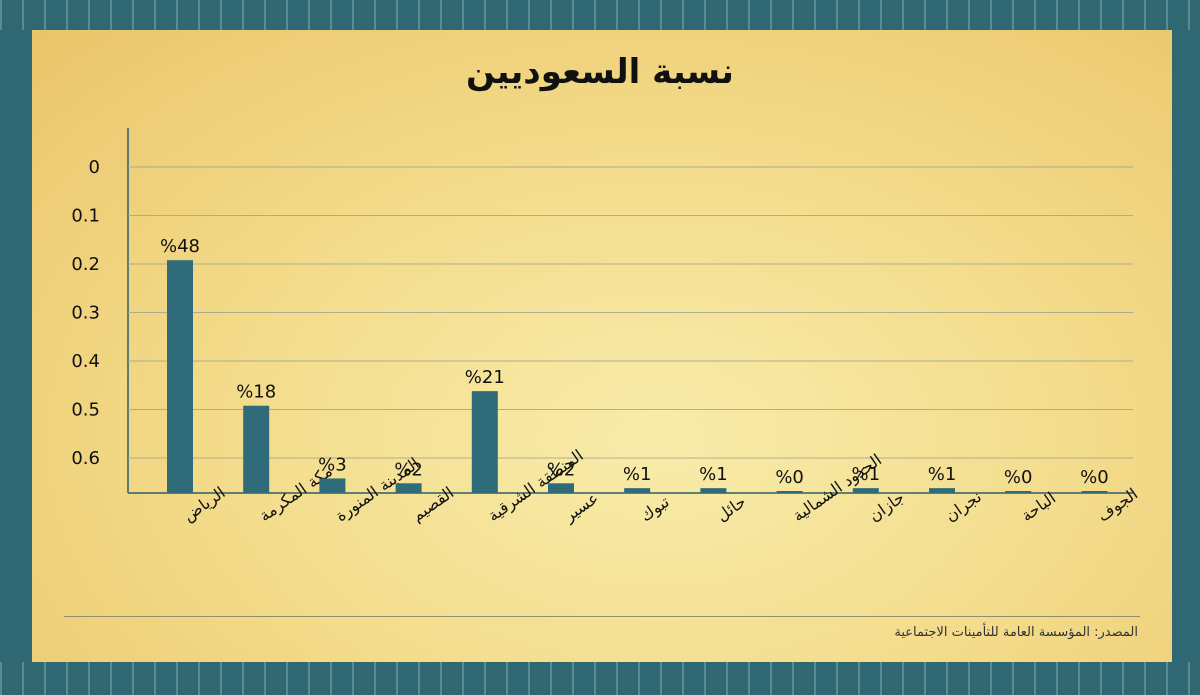 The width and height of the screenshot is (1200, 695). I want to click on bottom-stripe-band, so click(600, 678).